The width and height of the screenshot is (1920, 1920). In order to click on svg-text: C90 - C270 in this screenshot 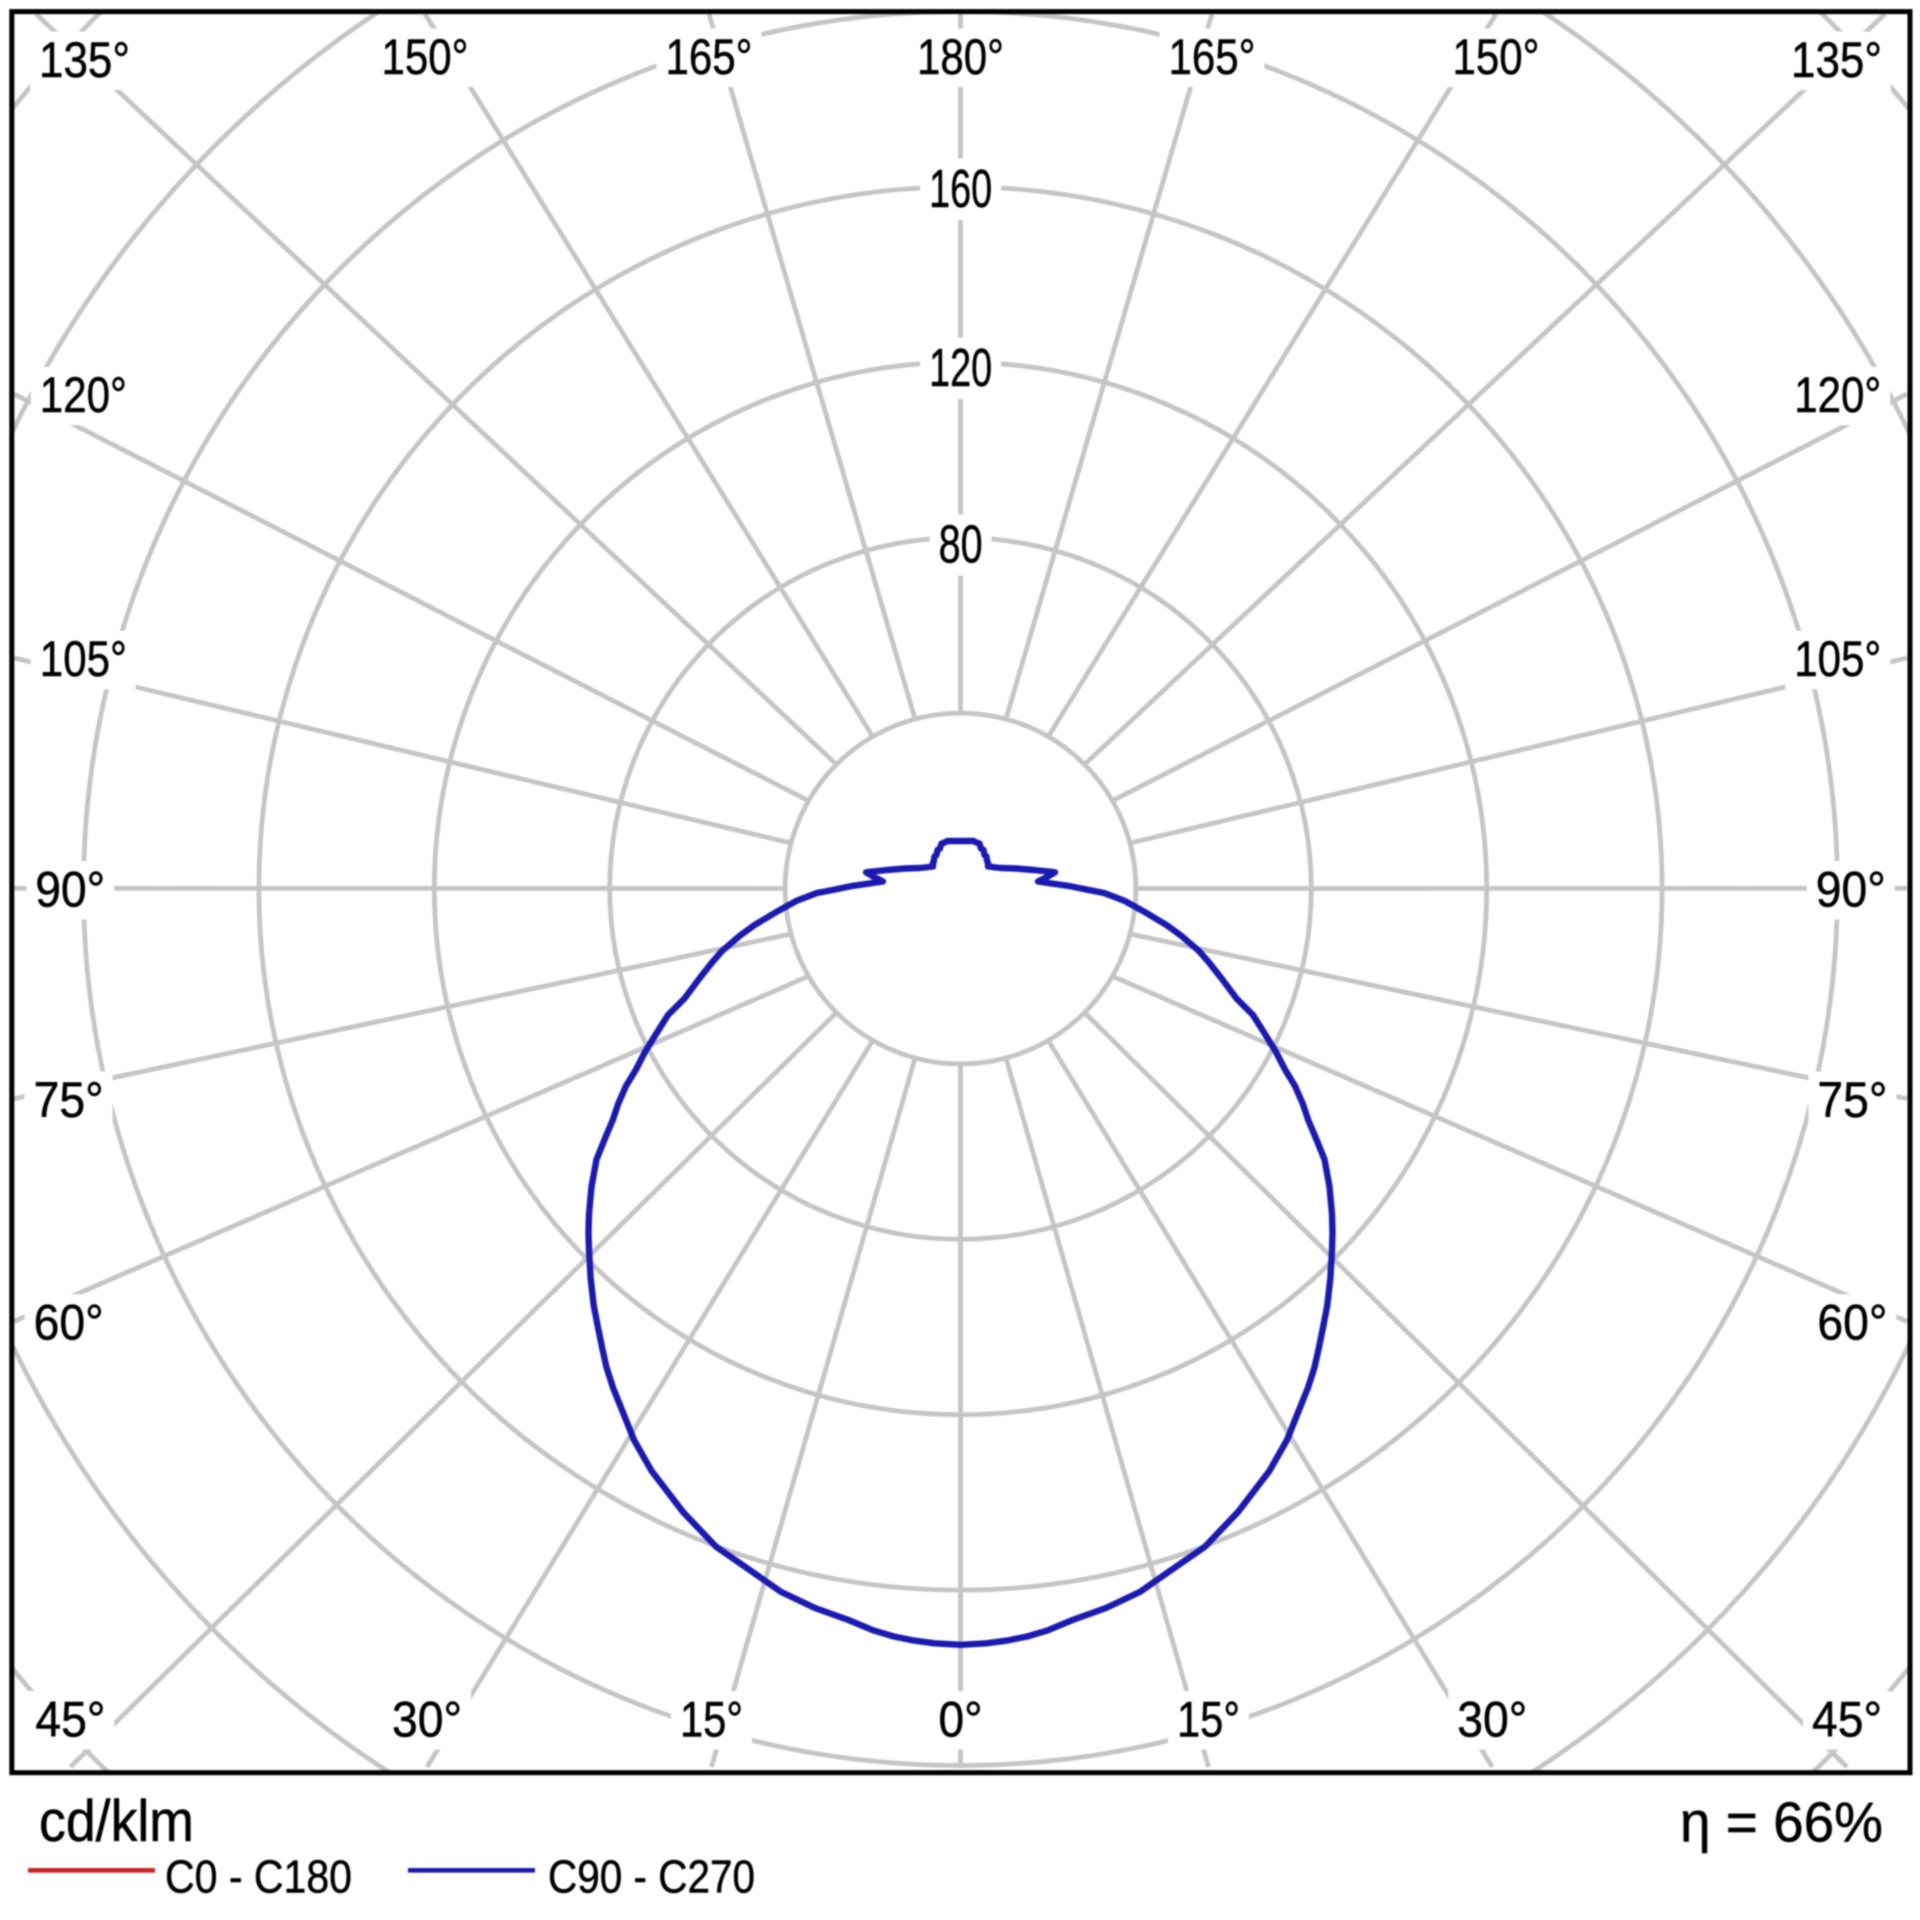, I will do `click(651, 1877)`.